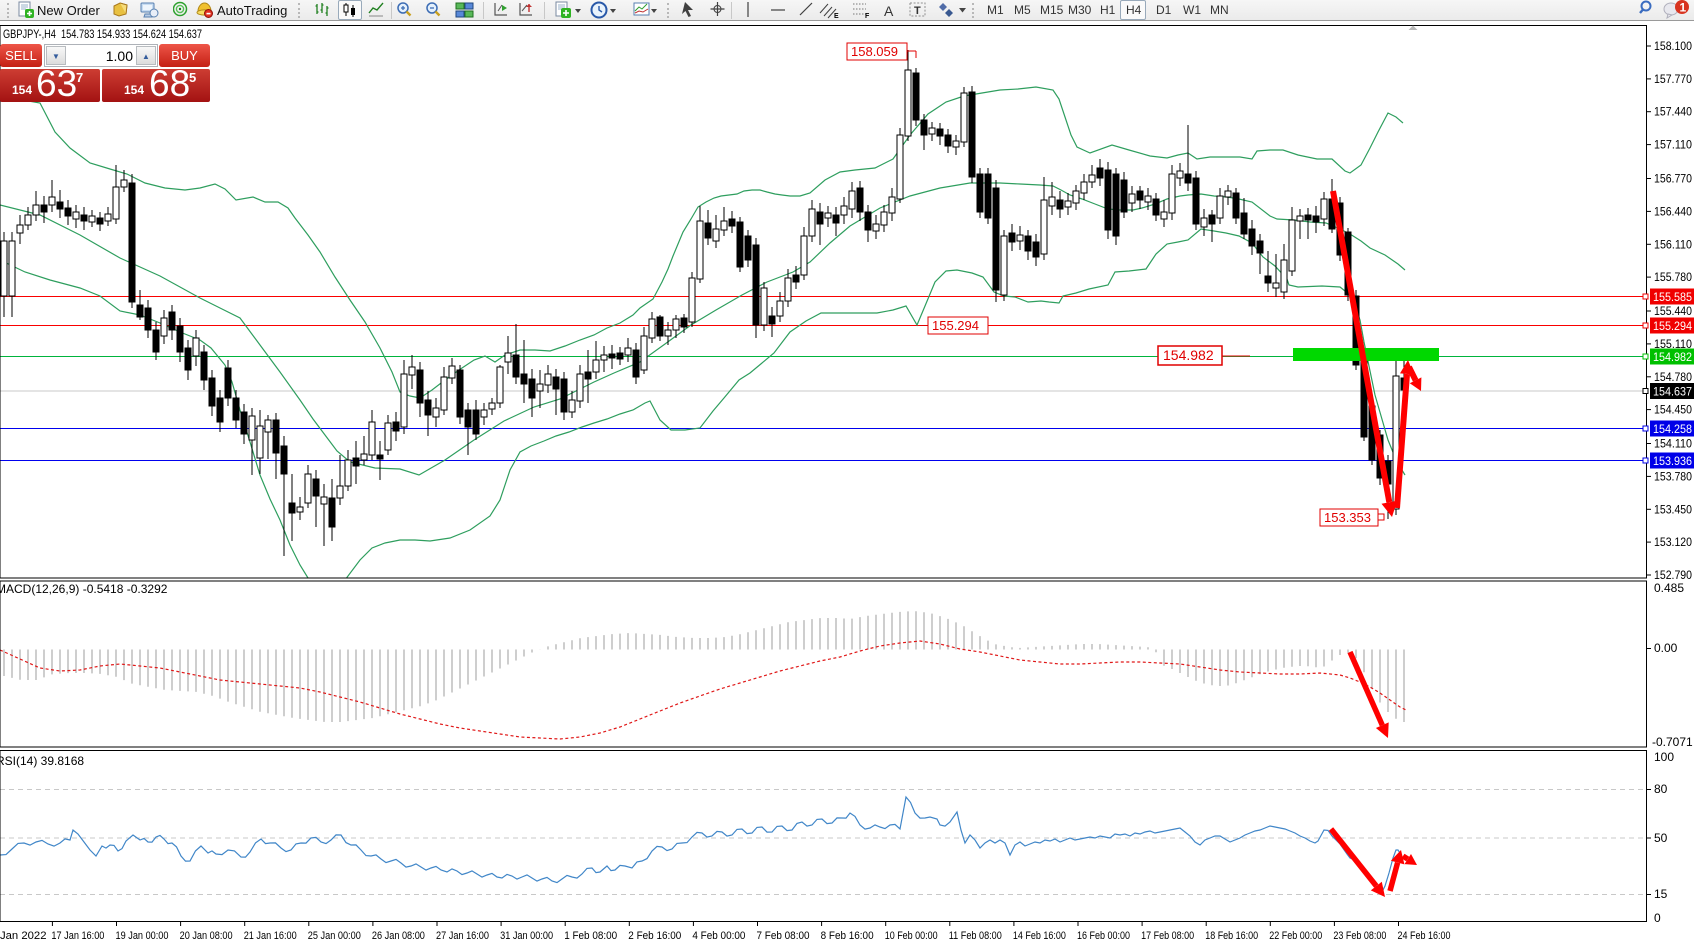  I want to click on svg-text: 18 Feb 16:00, so click(1231, 936).